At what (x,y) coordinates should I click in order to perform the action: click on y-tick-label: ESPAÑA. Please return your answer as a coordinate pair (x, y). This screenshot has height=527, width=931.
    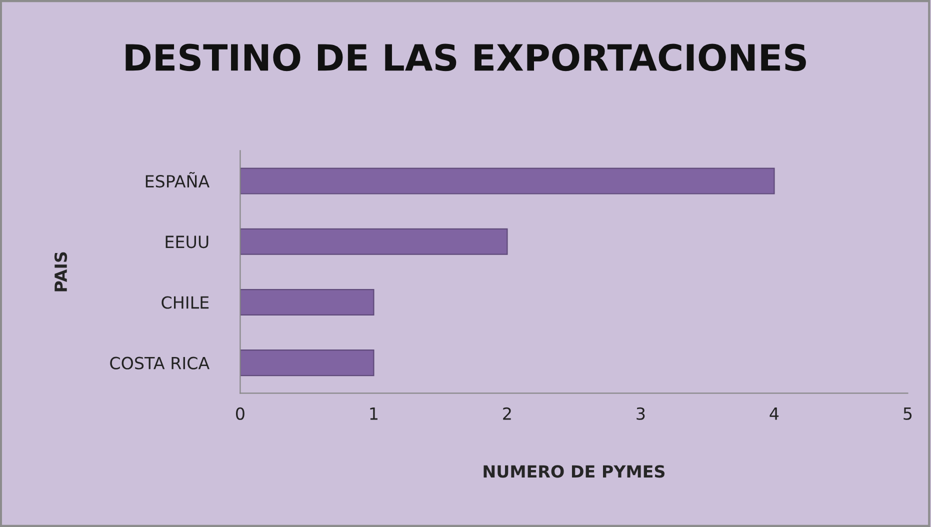
    Looking at the image, I should click on (178, 180).